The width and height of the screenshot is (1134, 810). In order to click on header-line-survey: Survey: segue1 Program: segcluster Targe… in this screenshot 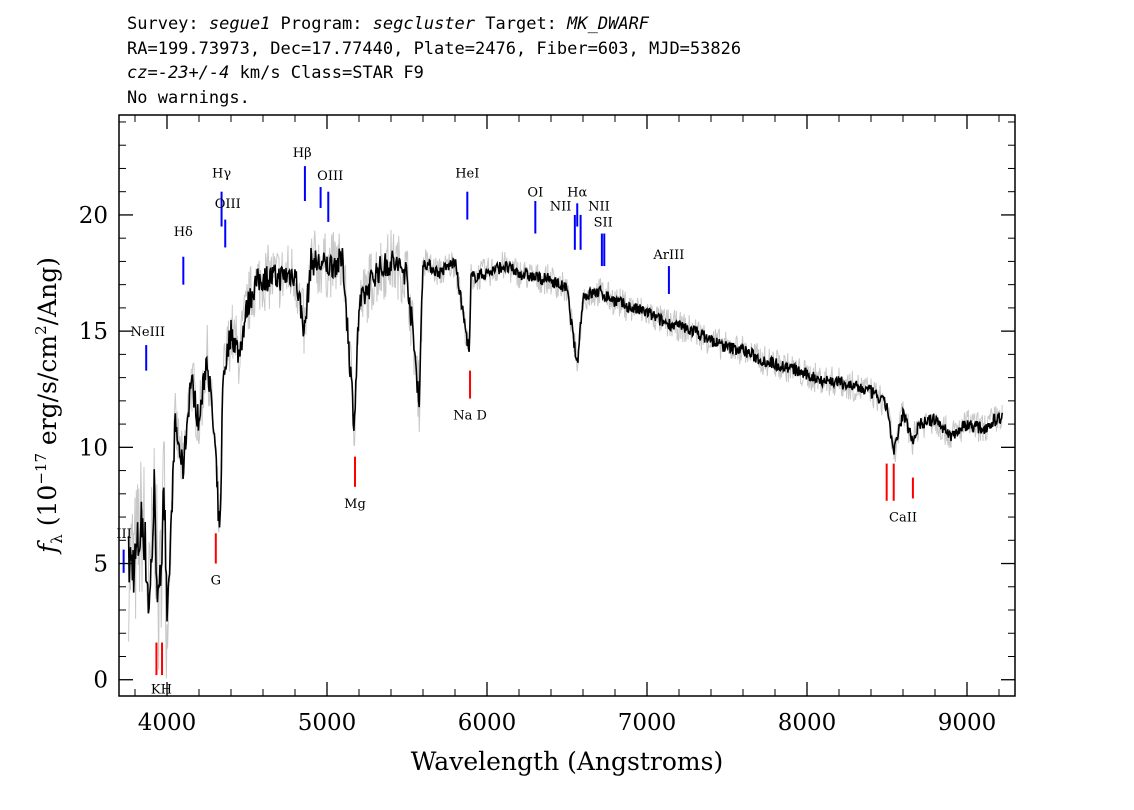, I will do `click(434, 24)`.